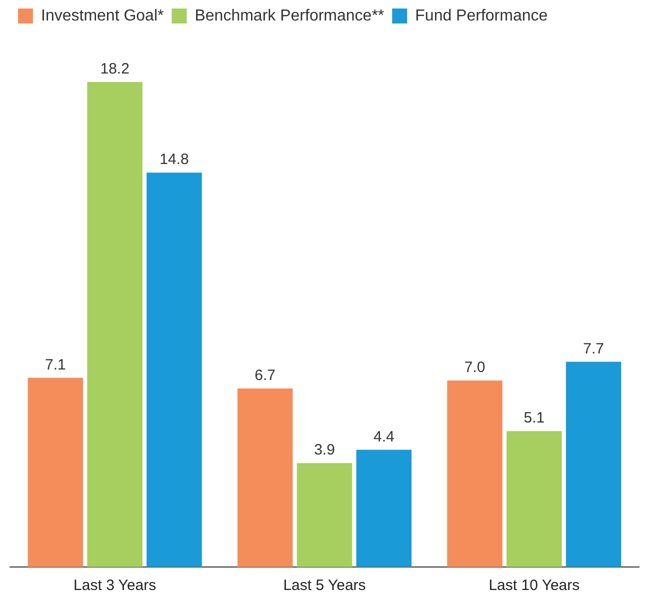 This screenshot has height=609, width=649. I want to click on legend-label: Investment Goal*, so click(102, 15).